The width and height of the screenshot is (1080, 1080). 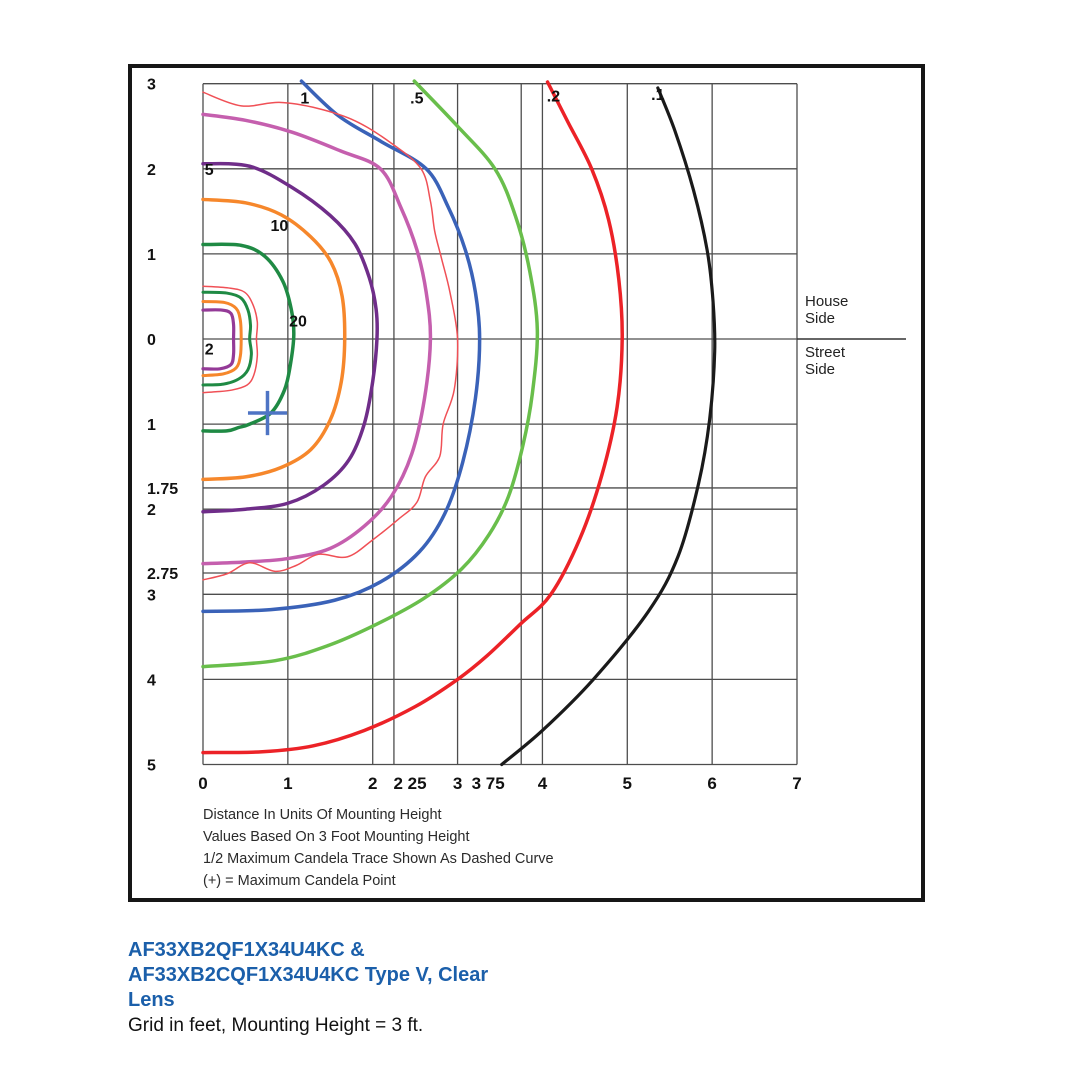 I want to click on contour-fc-20-inner, so click(x=227, y=338).